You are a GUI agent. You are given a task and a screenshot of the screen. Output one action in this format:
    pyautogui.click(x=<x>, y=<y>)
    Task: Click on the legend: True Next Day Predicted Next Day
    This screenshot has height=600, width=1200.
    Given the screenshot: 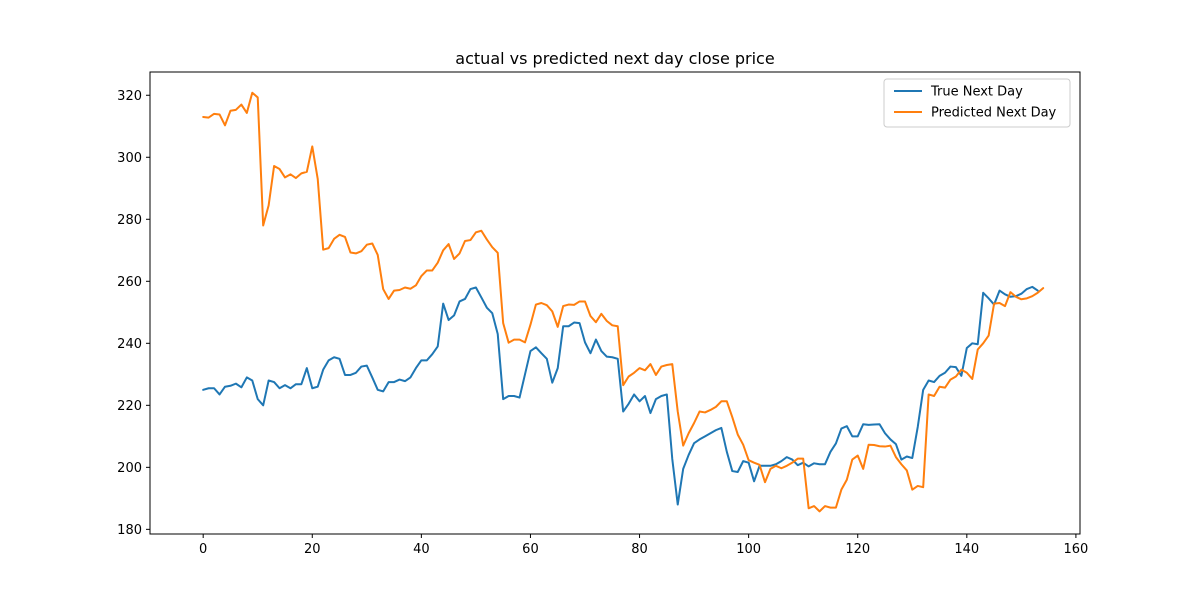 What is the action you would take?
    pyautogui.click(x=977, y=103)
    